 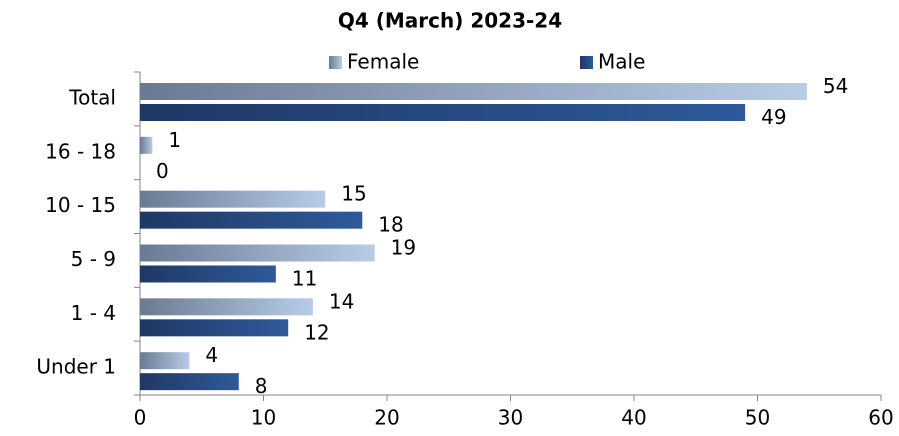 What do you see at coordinates (261, 386) in the screenshot?
I see `data-label: 8` at bounding box center [261, 386].